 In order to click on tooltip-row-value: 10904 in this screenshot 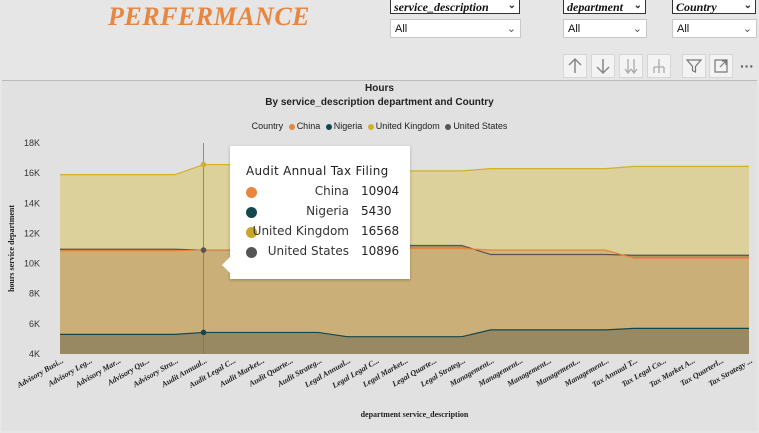, I will do `click(380, 191)`.